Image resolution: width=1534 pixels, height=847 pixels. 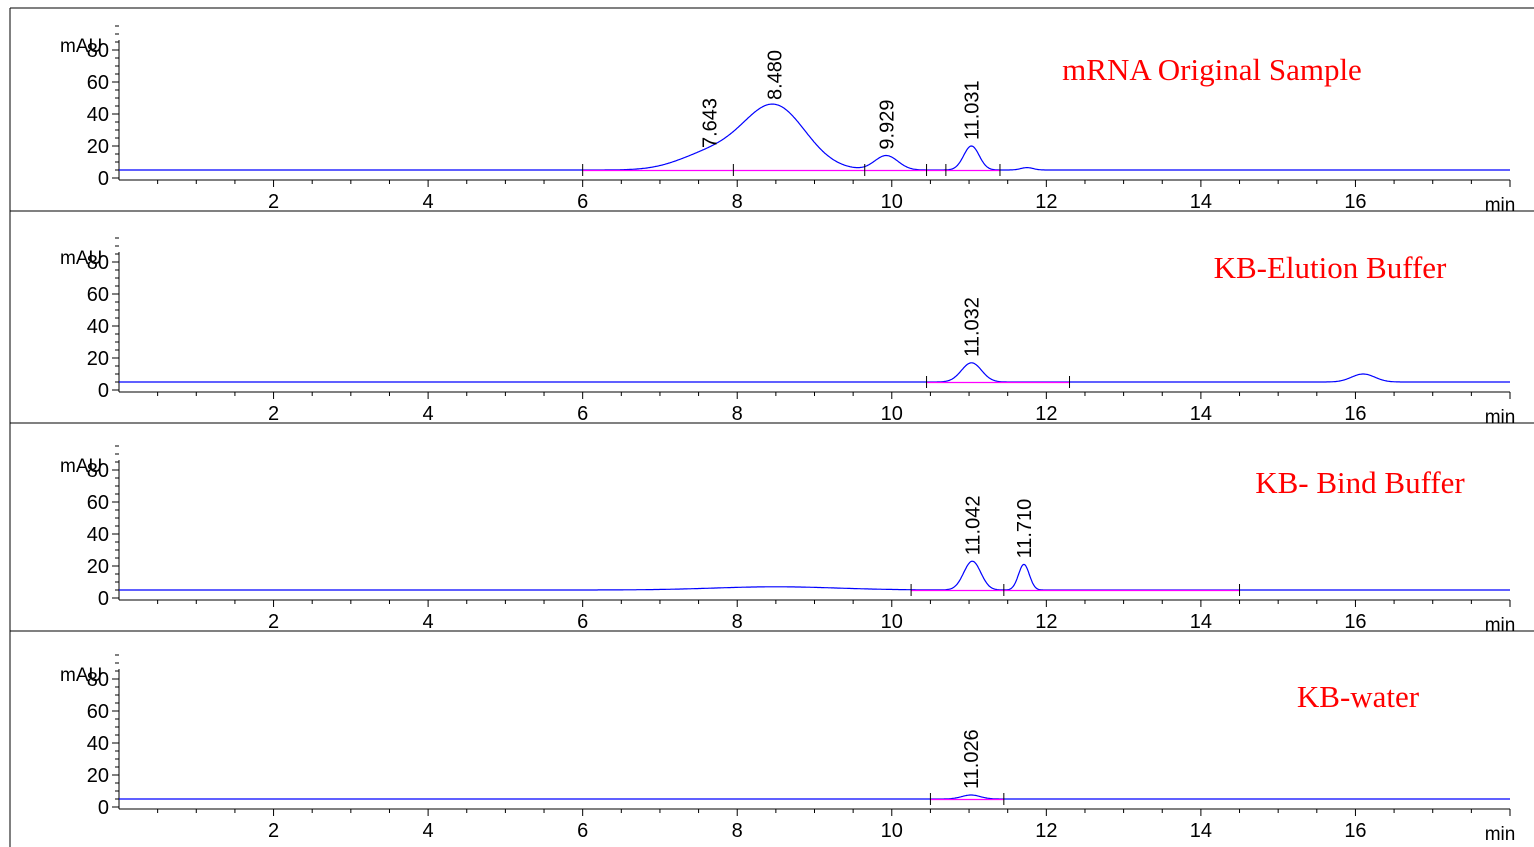 I want to click on peak-label: 11.026, so click(x=972, y=759).